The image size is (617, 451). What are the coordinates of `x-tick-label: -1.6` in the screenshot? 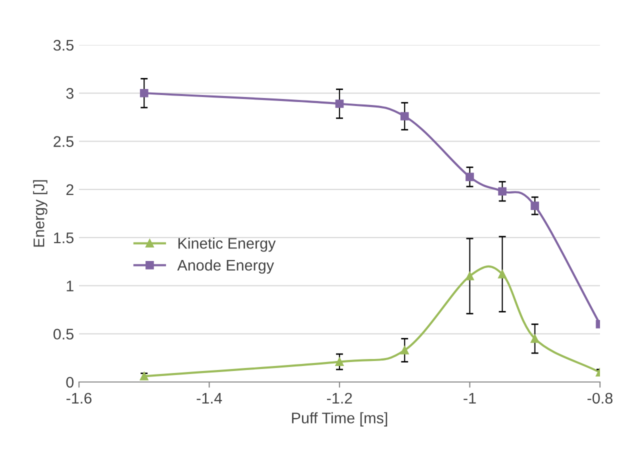 It's located at (79, 398).